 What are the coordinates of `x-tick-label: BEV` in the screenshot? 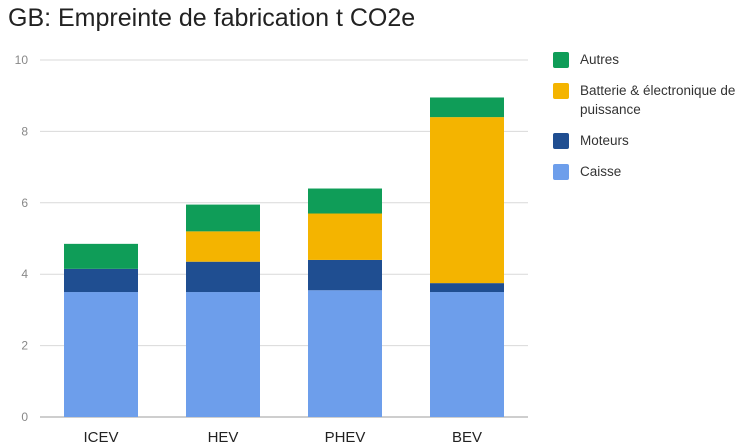 It's located at (467, 437).